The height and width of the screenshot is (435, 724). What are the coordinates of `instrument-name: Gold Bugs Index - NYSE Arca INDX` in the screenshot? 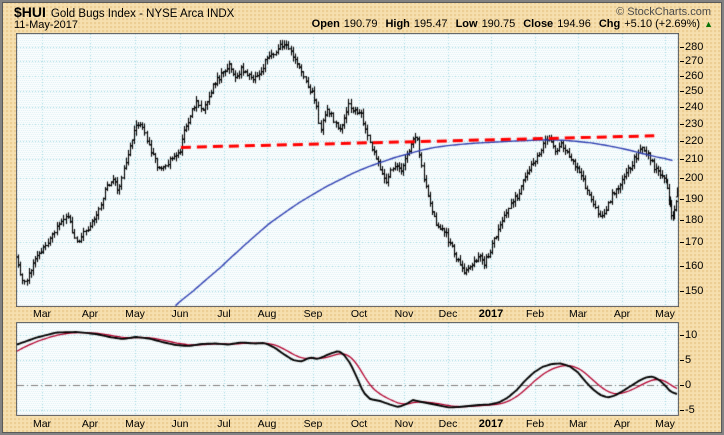 It's located at (142, 14).